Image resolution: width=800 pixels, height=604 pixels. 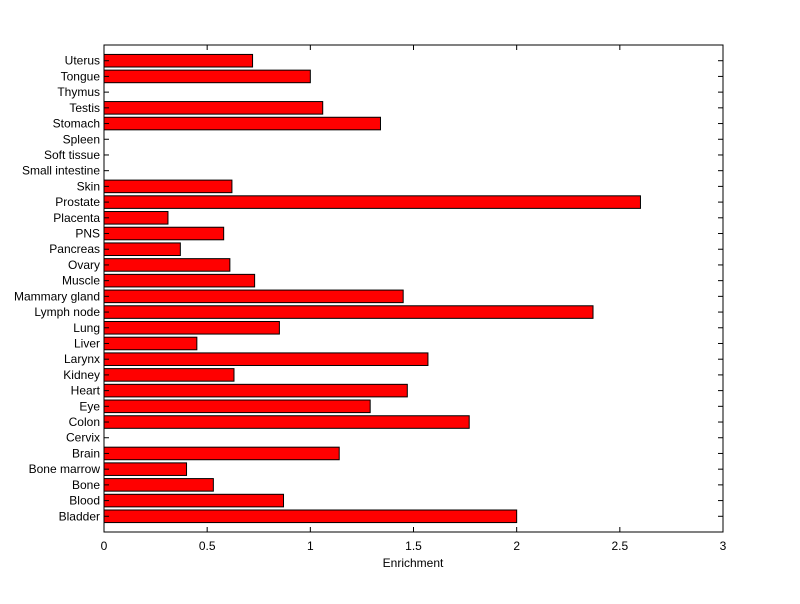 I want to click on bar-blood, so click(x=194, y=500).